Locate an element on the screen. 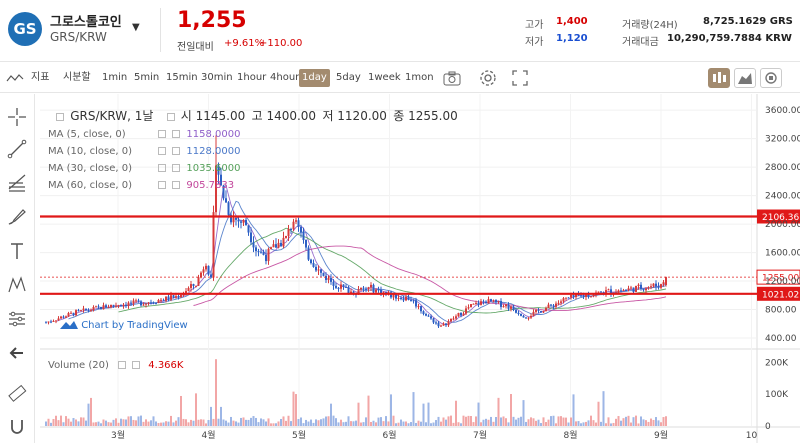  legend-square-icon is located at coordinates (60, 117).